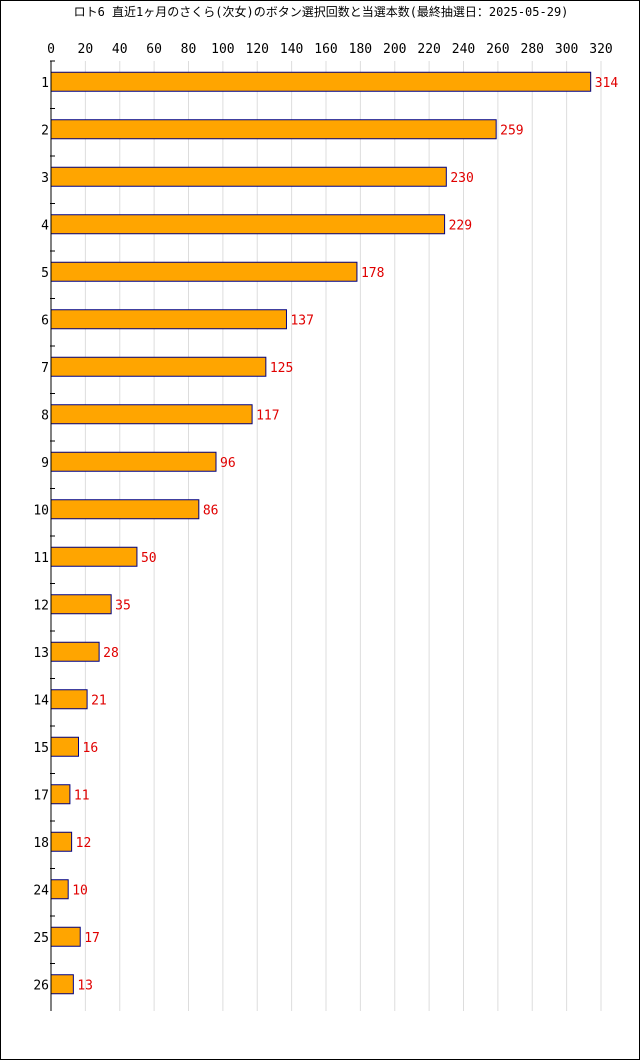 The height and width of the screenshot is (1061, 640). I want to click on data-label: 178, so click(372, 273).